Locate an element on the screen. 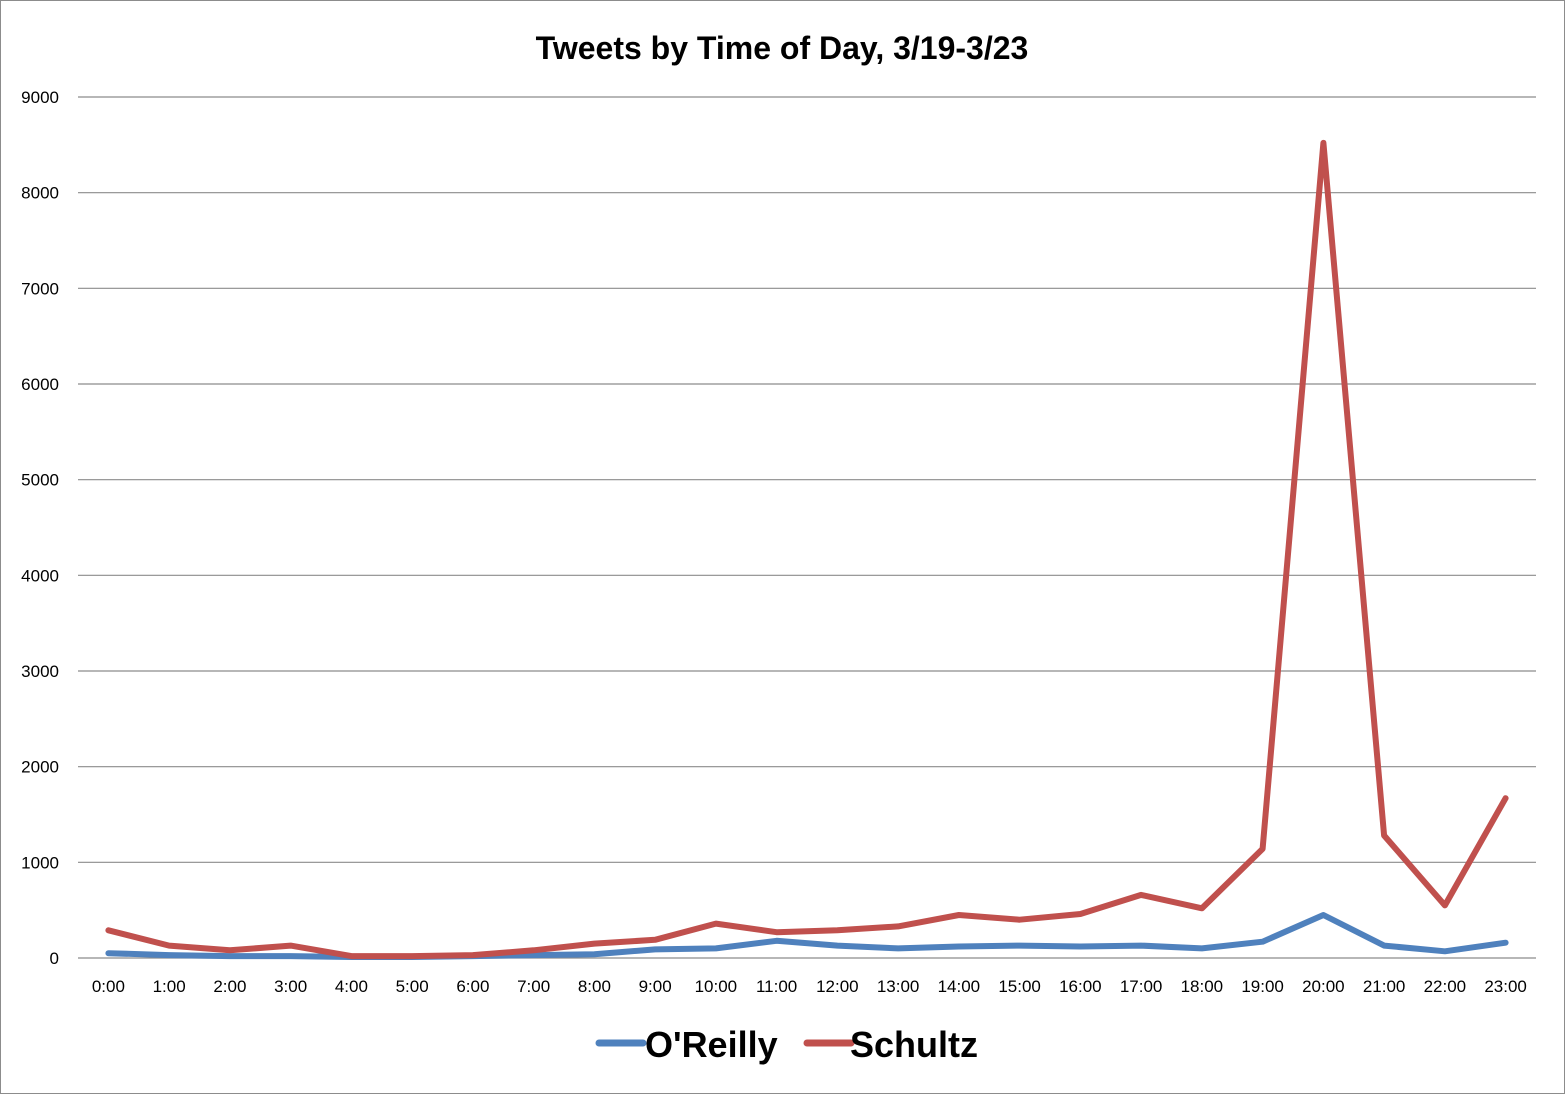 This screenshot has width=1565, height=1094. y-tick-label: 4000 is located at coordinates (40, 575).